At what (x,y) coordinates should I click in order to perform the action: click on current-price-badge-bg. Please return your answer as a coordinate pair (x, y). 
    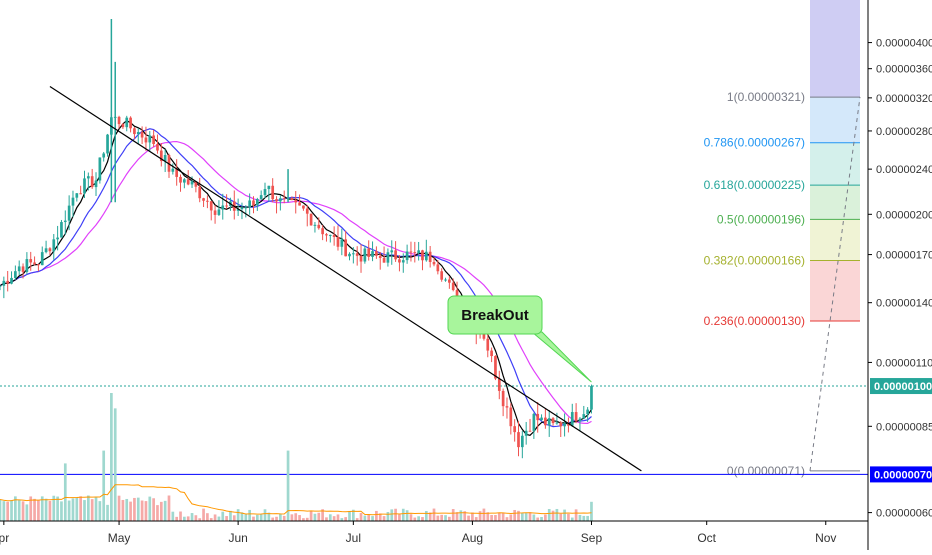
    Looking at the image, I should click on (901, 386).